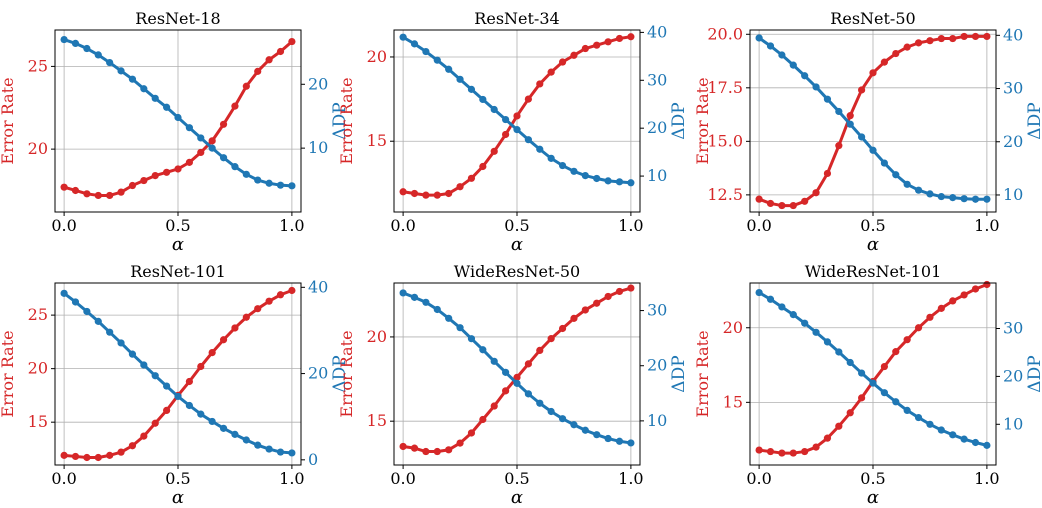 The height and width of the screenshot is (508, 1042). I want to click on chart-3-ytick-label-right: 10, so click(1013, 194).